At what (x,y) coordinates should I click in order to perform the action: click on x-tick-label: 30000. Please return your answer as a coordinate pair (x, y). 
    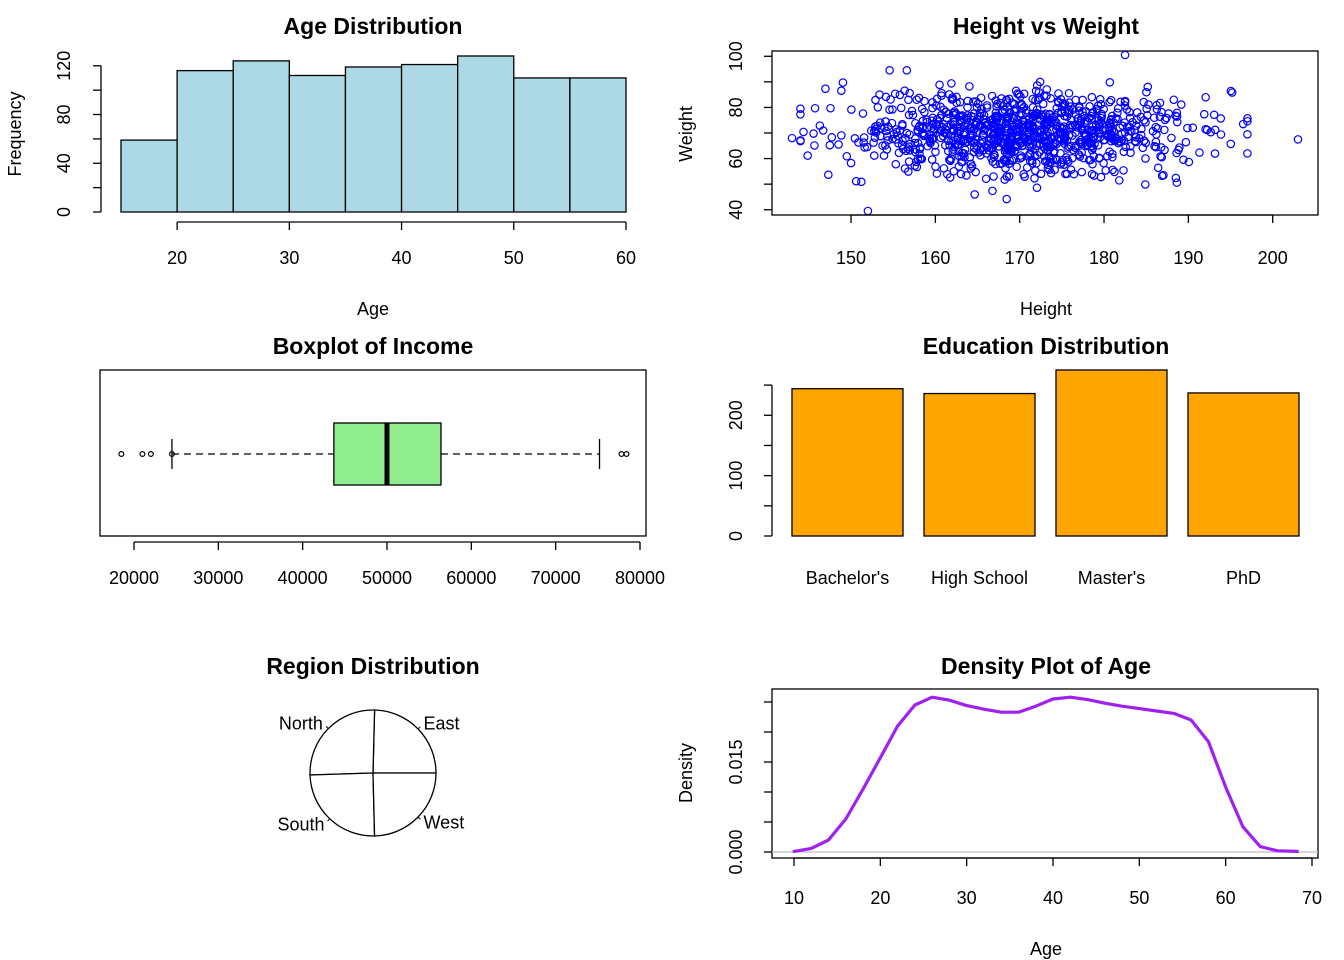
    Looking at the image, I should click on (218, 578).